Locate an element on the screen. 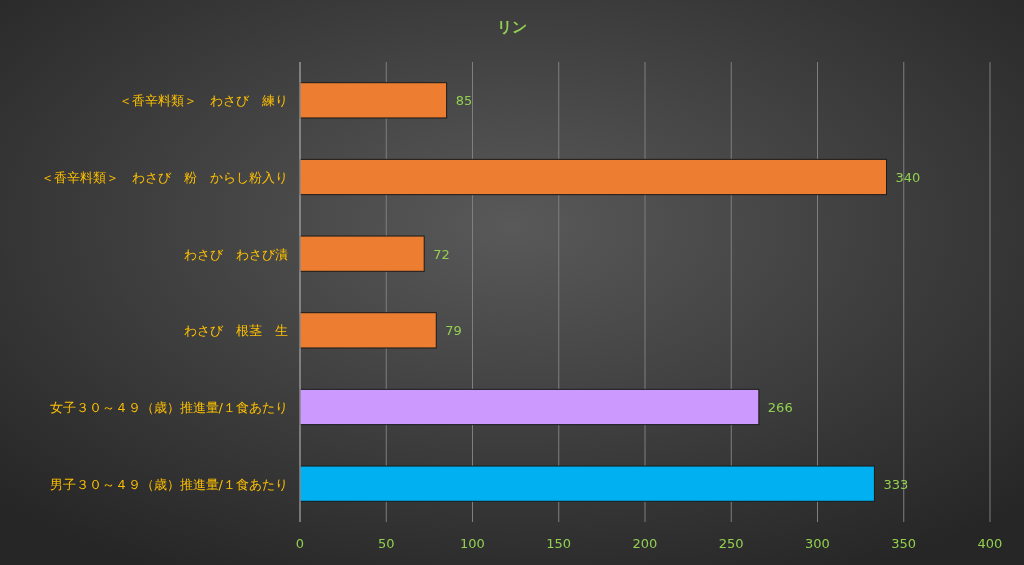 This screenshot has height=565, width=1024. data-label: 85 is located at coordinates (464, 101).